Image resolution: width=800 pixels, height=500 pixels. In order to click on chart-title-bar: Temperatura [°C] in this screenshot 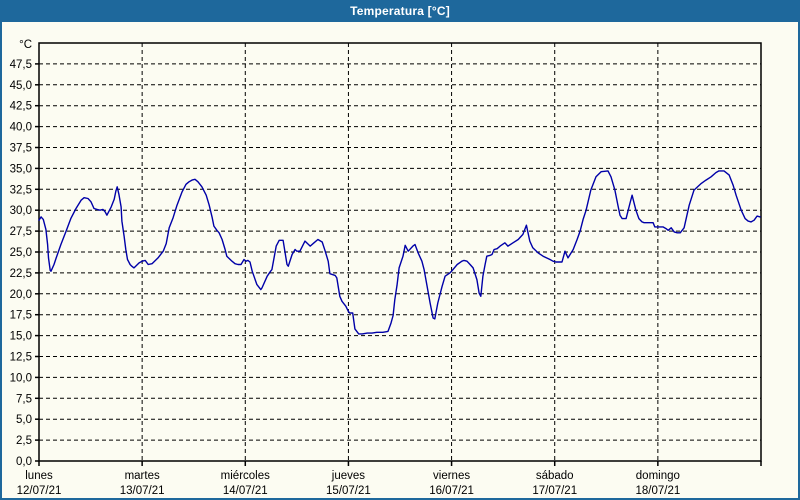, I will do `click(400, 11)`.